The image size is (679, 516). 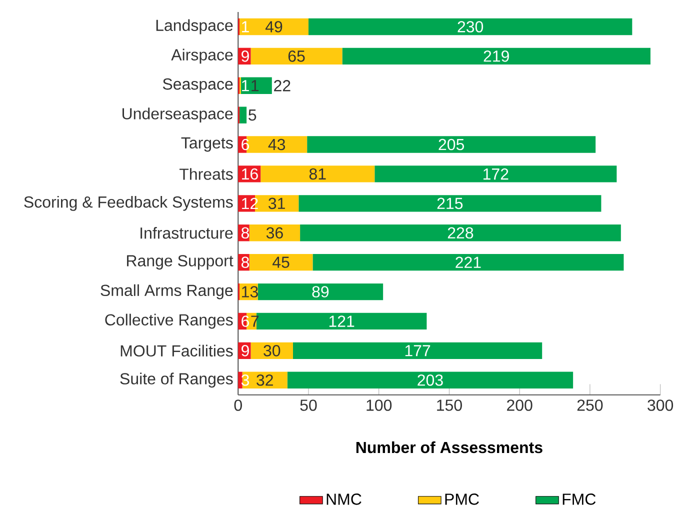 What do you see at coordinates (180, 262) in the screenshot?
I see `y-tick-label: Range Support` at bounding box center [180, 262].